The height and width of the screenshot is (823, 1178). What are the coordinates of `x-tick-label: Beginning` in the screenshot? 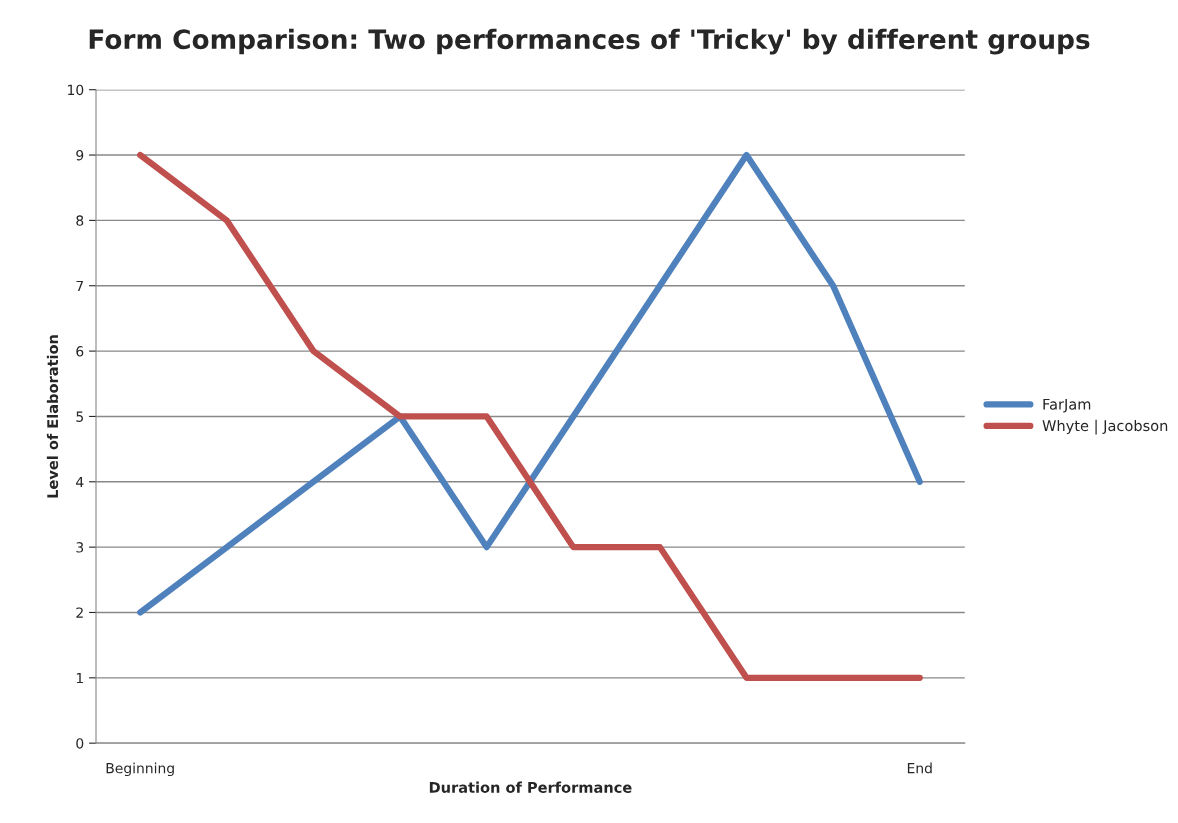 It's located at (140, 769).